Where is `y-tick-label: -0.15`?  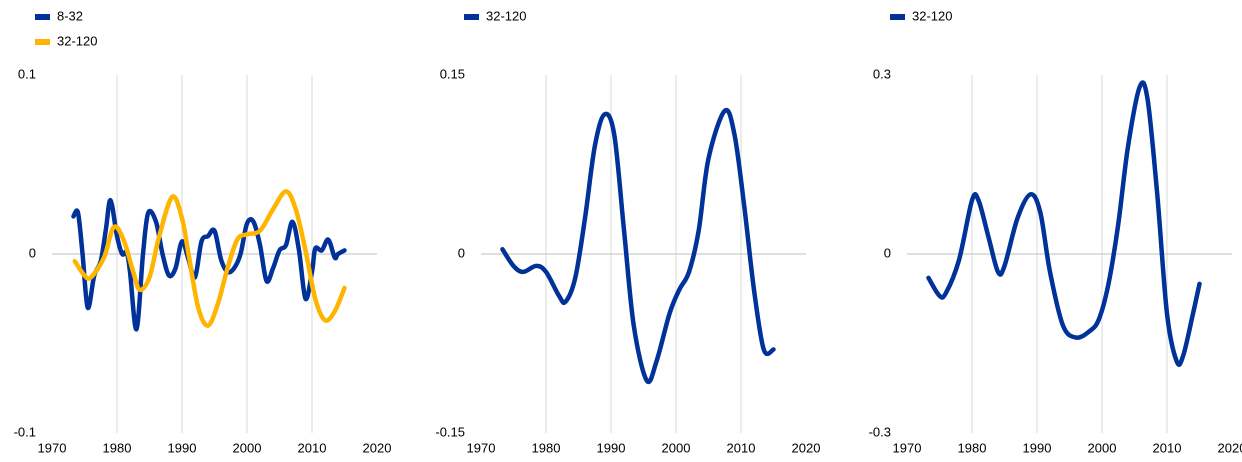
y-tick-label: -0.15 is located at coordinates (450, 431).